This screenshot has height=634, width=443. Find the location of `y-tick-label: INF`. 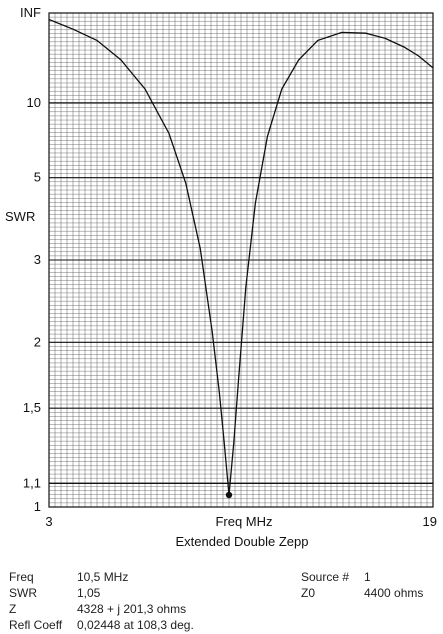

y-tick-label: INF is located at coordinates (30, 12).